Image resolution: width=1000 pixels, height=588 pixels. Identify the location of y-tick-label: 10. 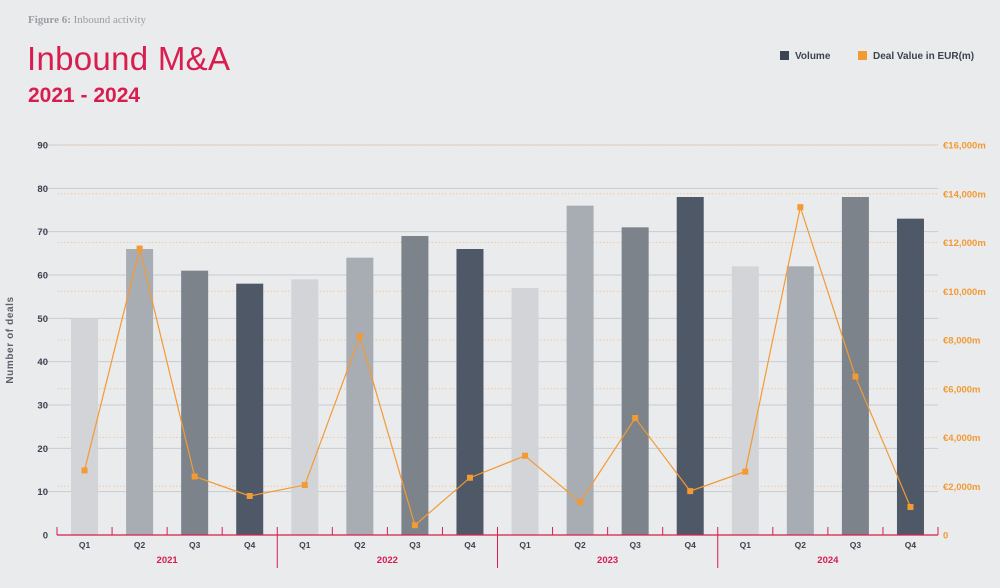
(42, 492).